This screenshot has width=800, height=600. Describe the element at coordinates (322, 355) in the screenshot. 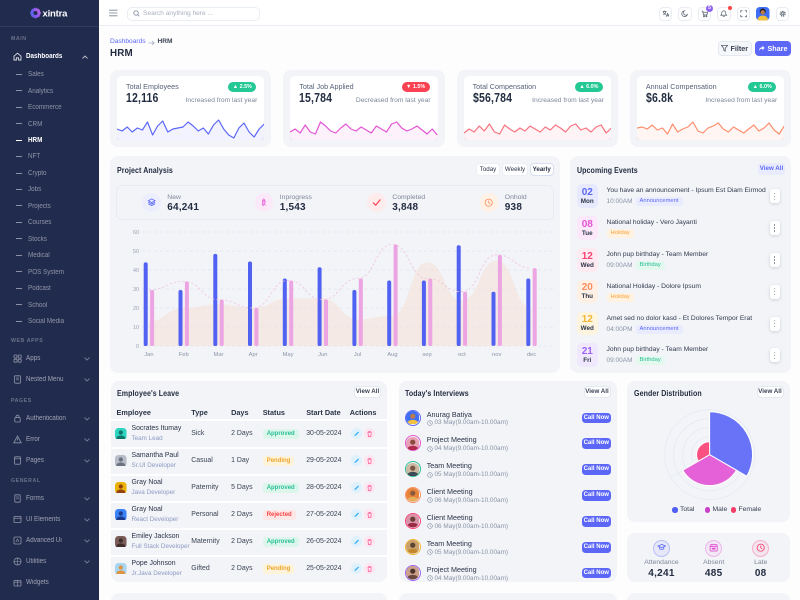

I see `svg-text: Jun` at that location.